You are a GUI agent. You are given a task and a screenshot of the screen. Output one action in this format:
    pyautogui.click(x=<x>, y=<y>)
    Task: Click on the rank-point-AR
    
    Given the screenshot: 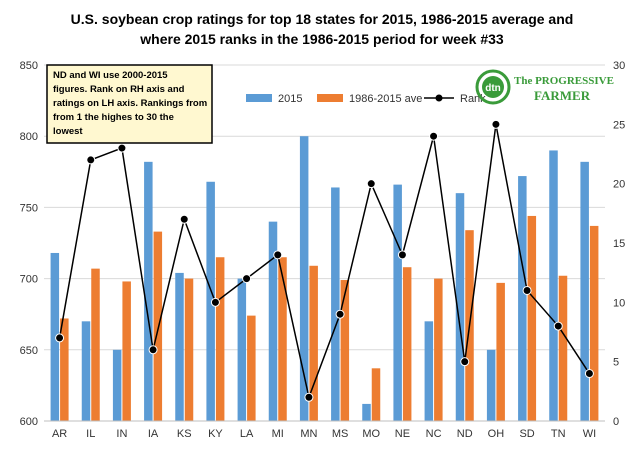 What is the action you would take?
    pyautogui.click(x=60, y=338)
    